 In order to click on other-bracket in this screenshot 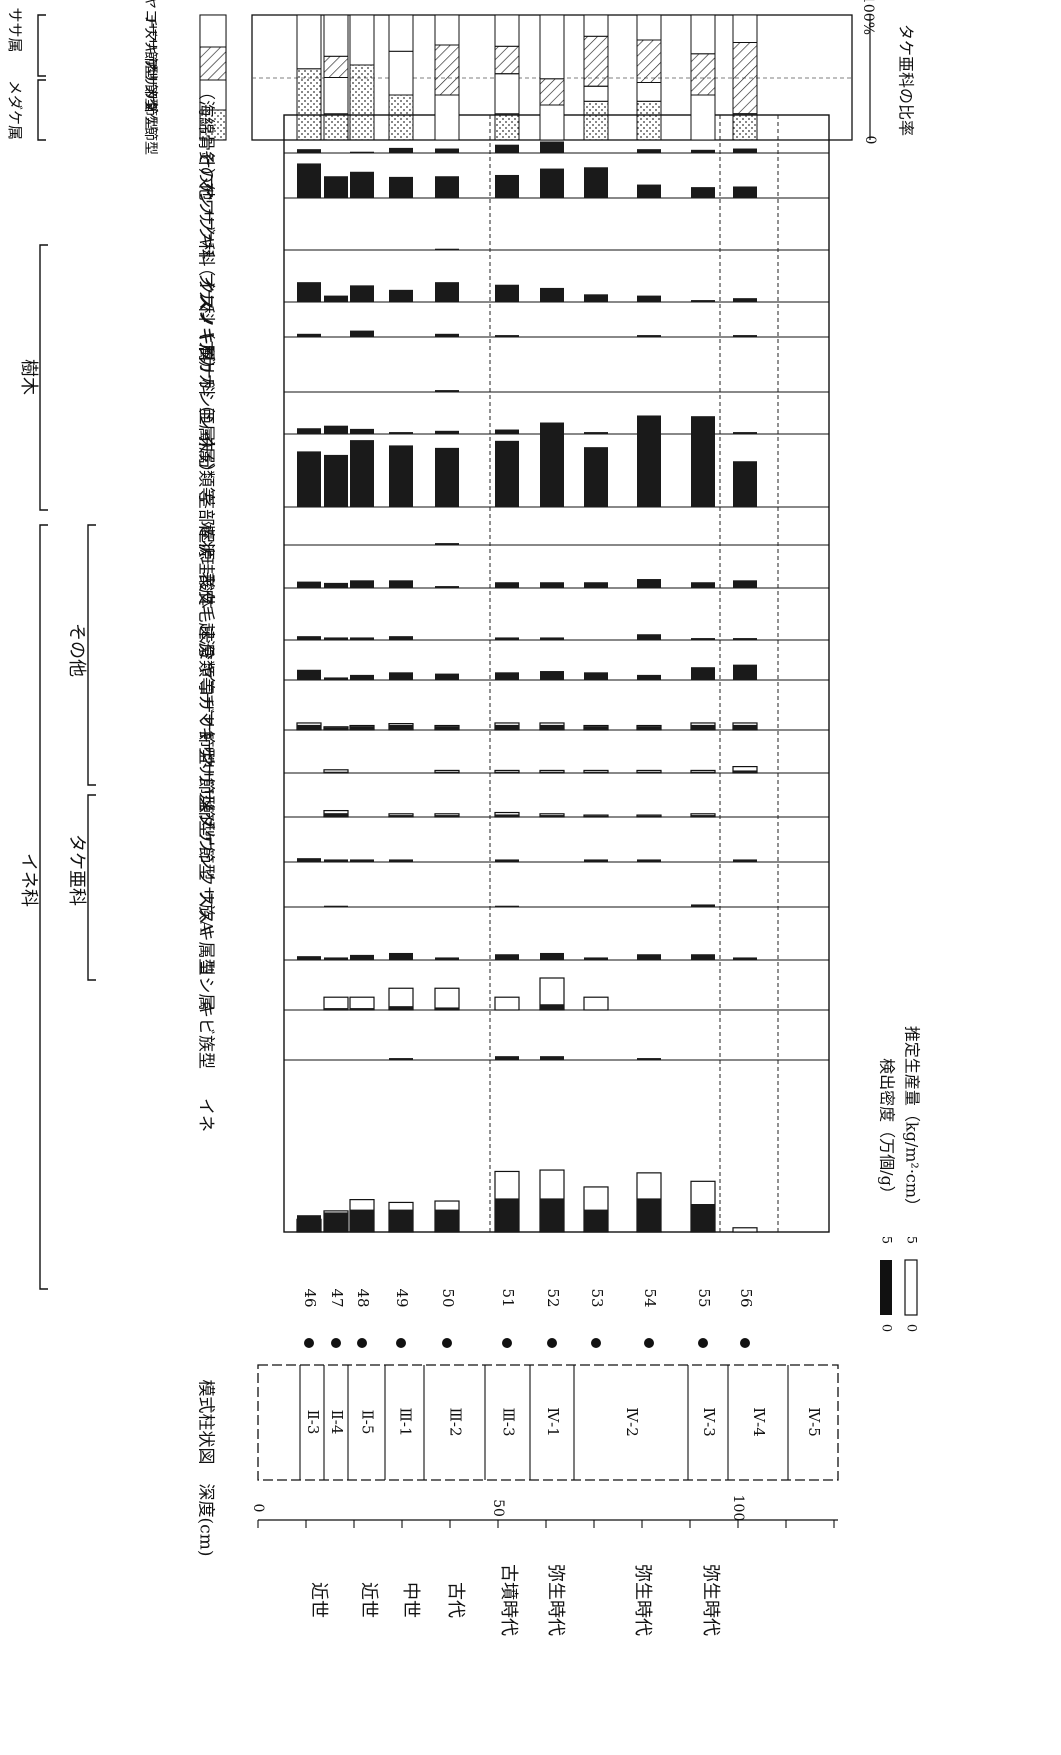, I will do `click(91, 655)`.